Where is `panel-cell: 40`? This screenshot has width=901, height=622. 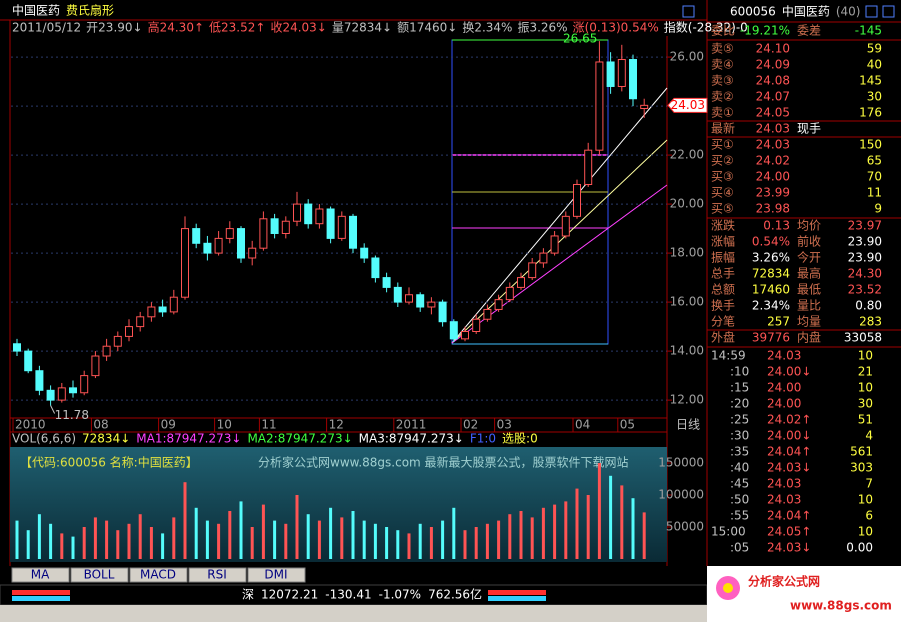 panel-cell: 40 is located at coordinates (874, 65).